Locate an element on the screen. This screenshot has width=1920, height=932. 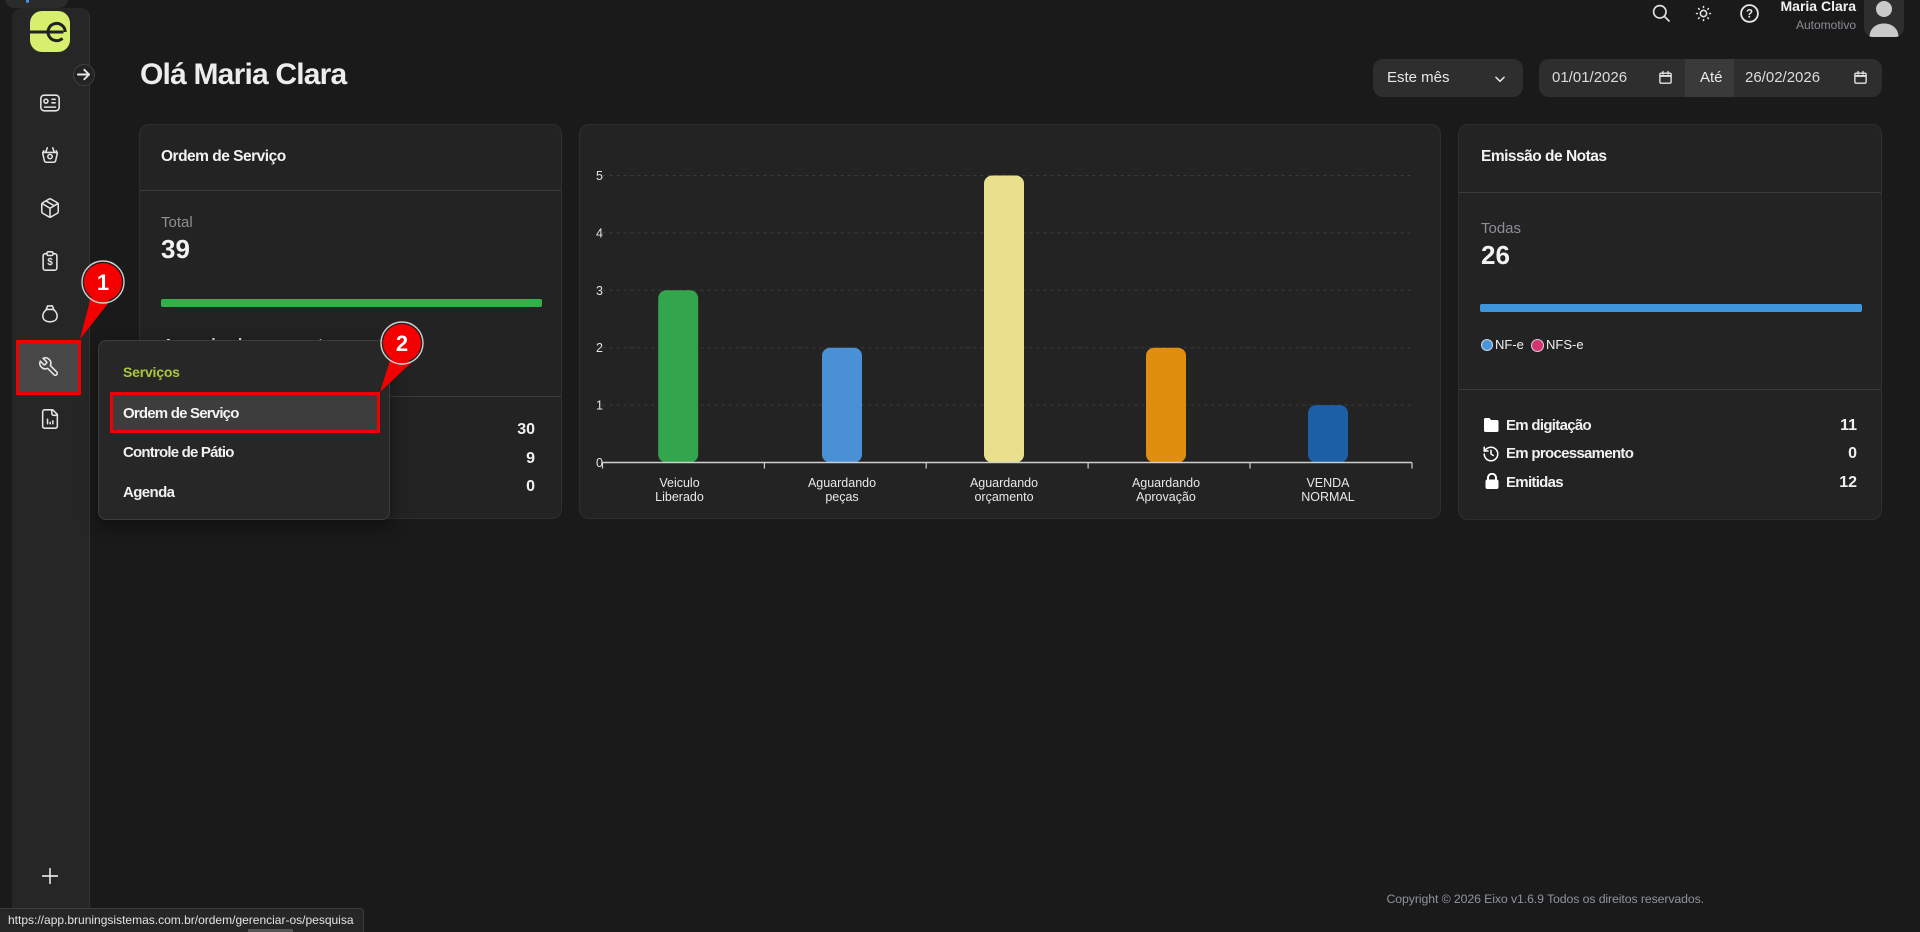
svg-text: NORMAL is located at coordinates (1328, 497).